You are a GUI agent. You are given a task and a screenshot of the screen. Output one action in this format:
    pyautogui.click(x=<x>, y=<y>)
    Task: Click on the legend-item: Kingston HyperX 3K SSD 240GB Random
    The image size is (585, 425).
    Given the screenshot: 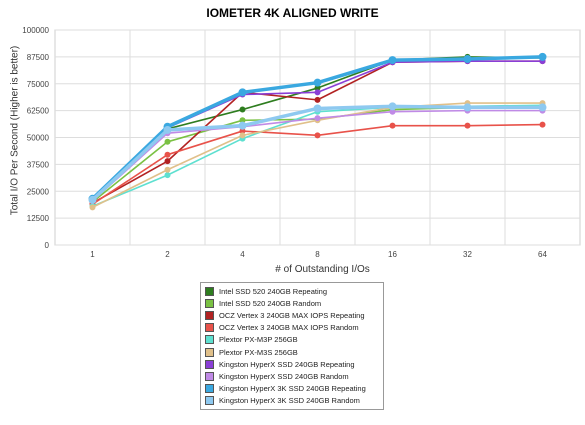 What is the action you would take?
    pyautogui.click(x=292, y=401)
    